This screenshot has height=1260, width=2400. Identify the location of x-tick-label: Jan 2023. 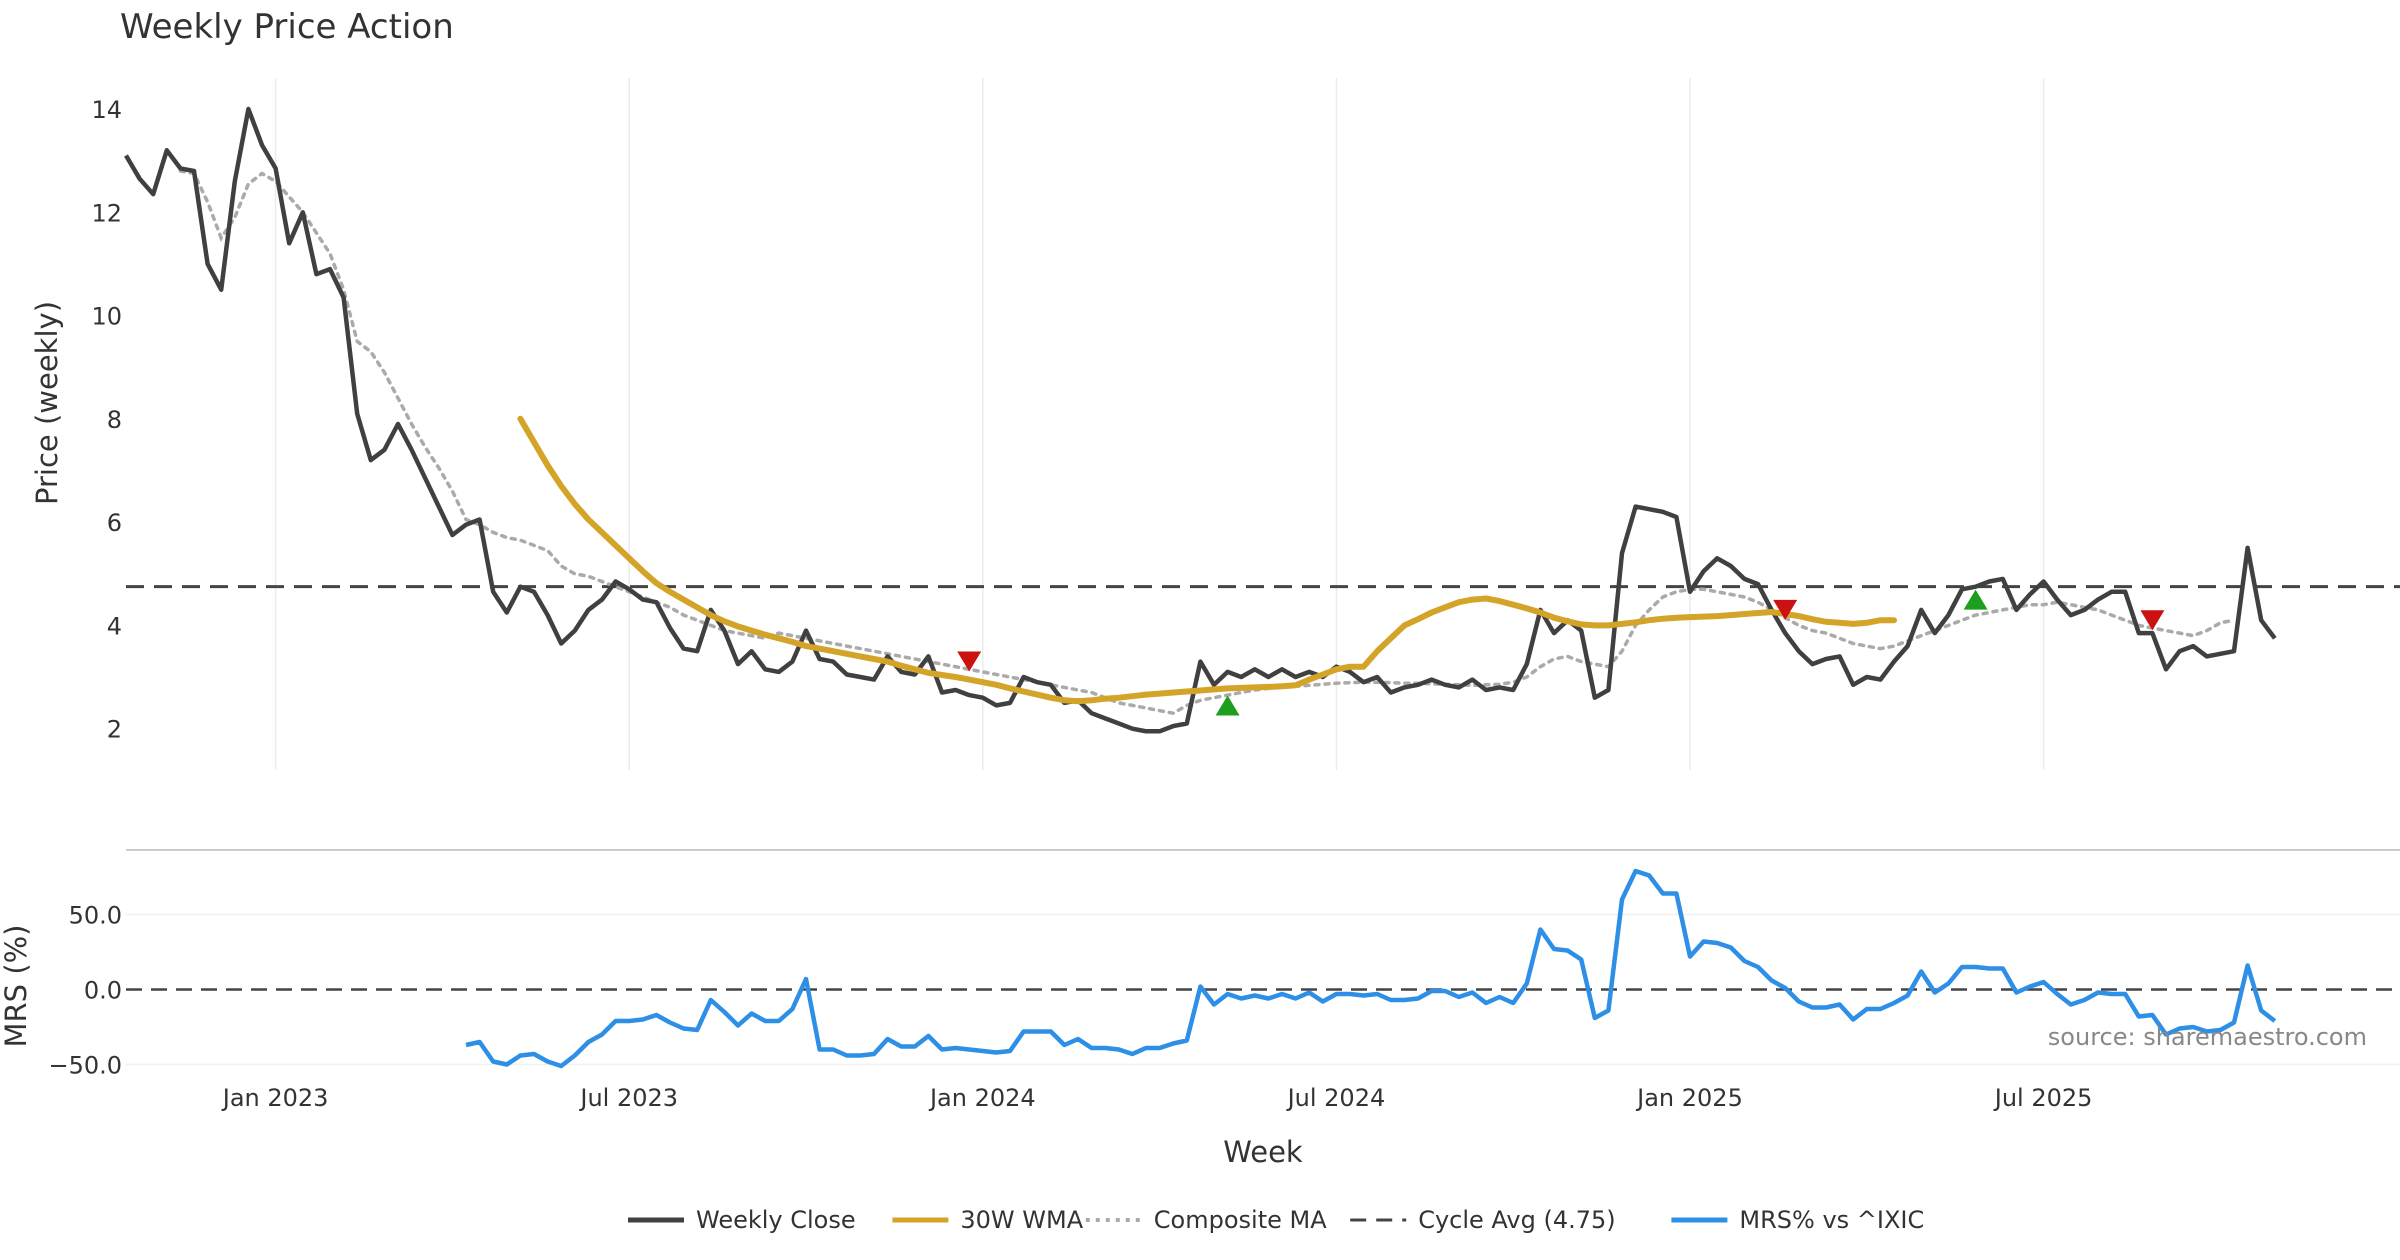
(275, 1098).